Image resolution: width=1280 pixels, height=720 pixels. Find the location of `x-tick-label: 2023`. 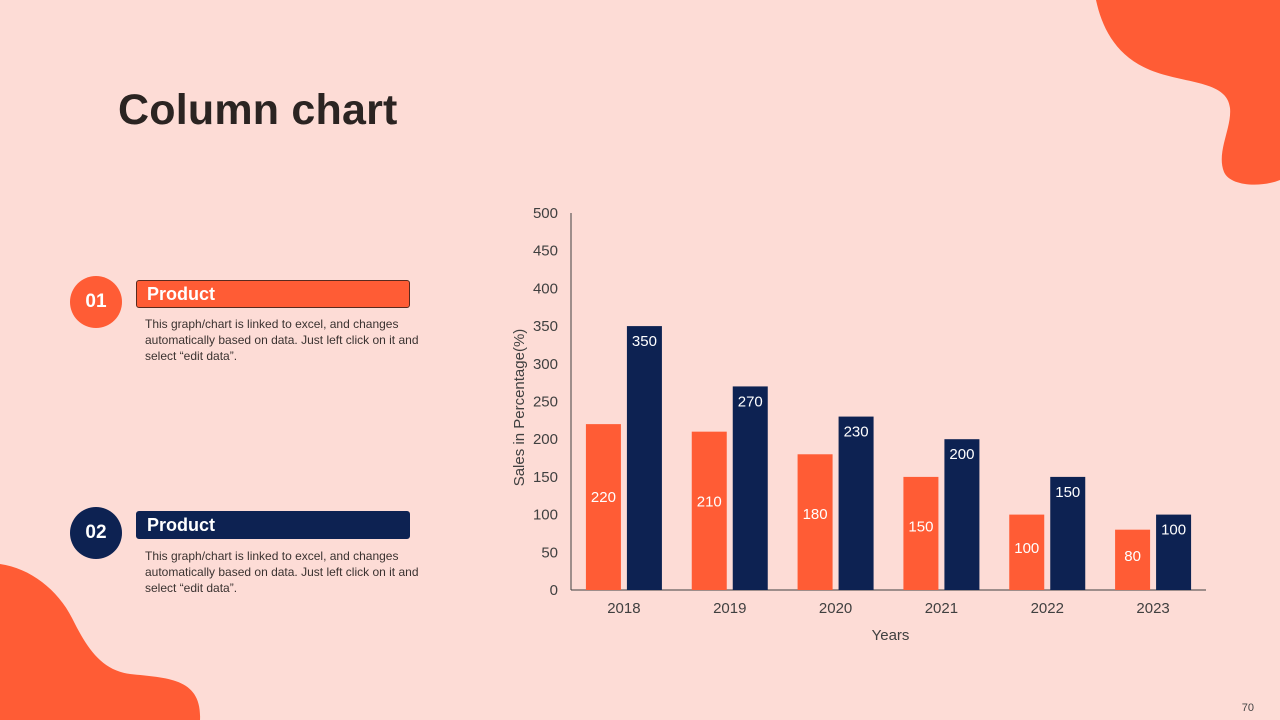

x-tick-label: 2023 is located at coordinates (1152, 608).